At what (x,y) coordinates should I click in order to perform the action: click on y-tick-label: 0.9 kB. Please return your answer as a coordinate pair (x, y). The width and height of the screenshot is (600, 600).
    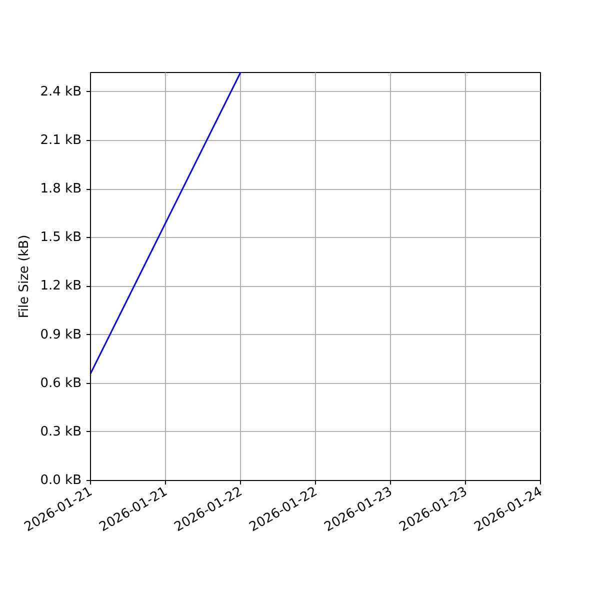
    Looking at the image, I should click on (61, 334).